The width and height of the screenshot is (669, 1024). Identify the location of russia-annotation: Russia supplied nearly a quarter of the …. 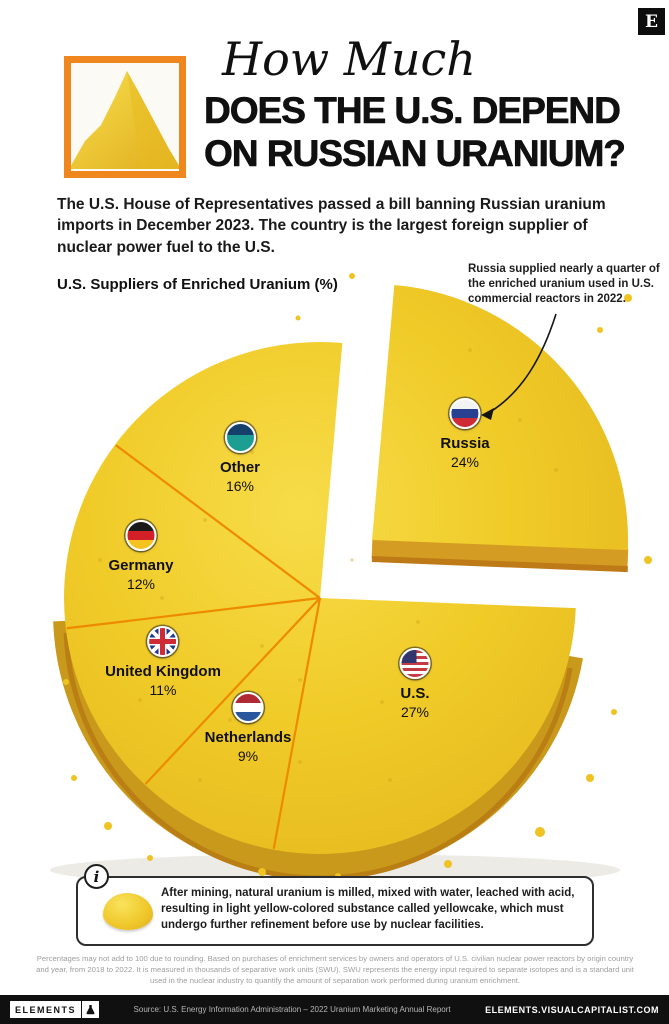
(564, 284).